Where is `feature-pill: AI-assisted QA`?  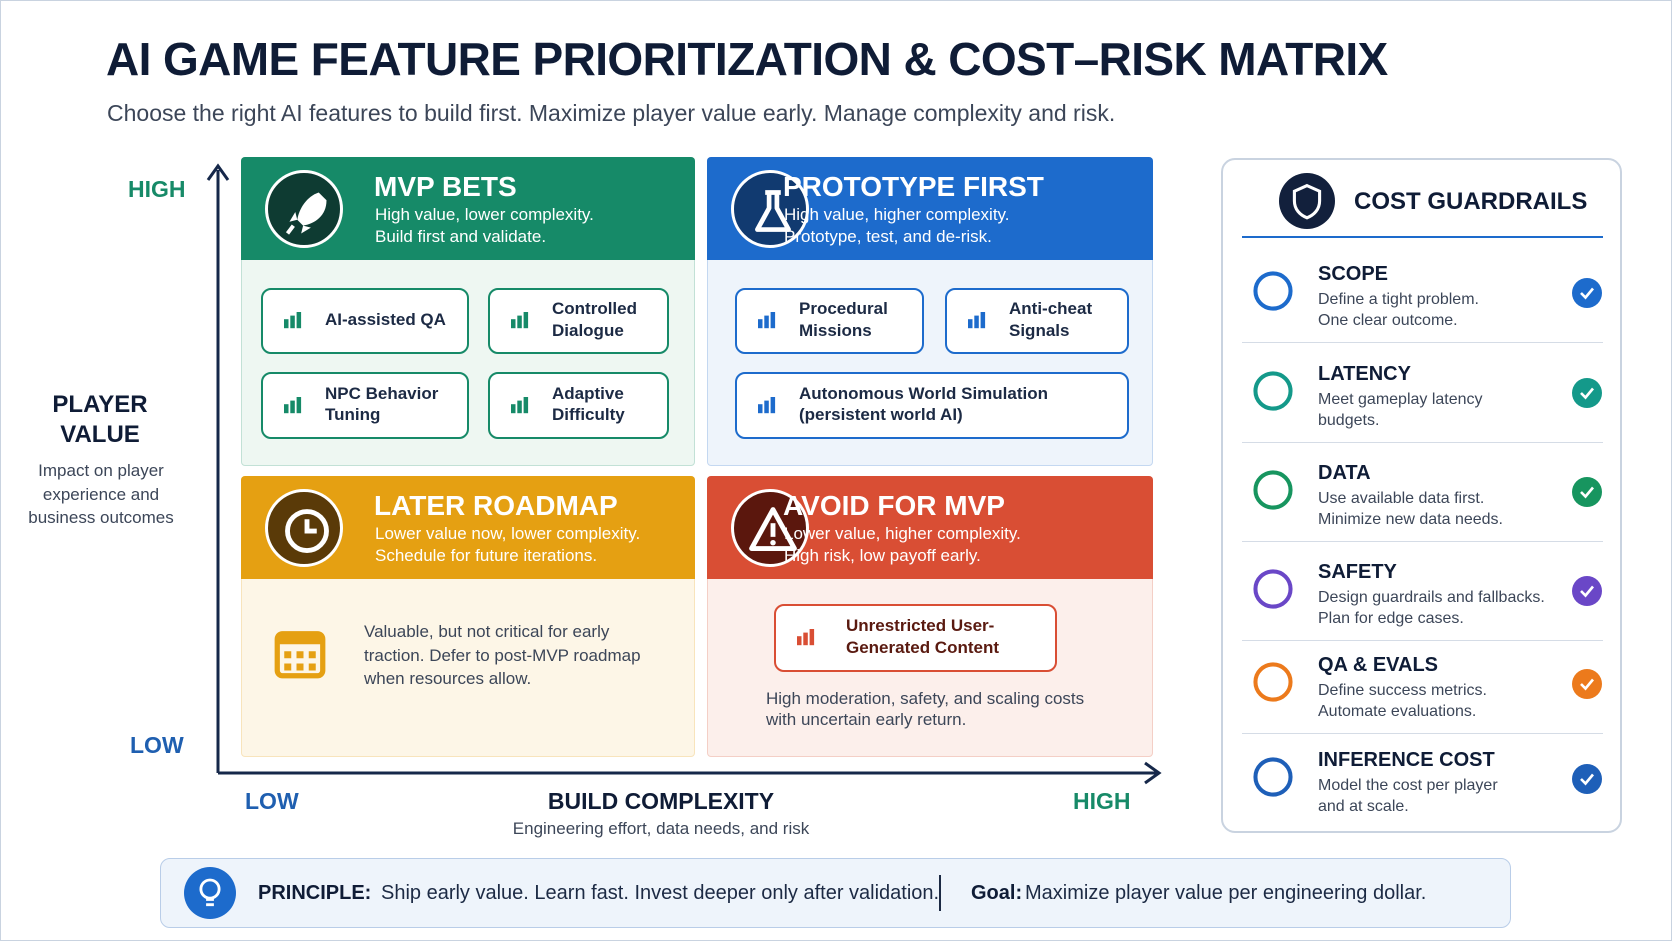
feature-pill: AI-assisted QA is located at coordinates (365, 321).